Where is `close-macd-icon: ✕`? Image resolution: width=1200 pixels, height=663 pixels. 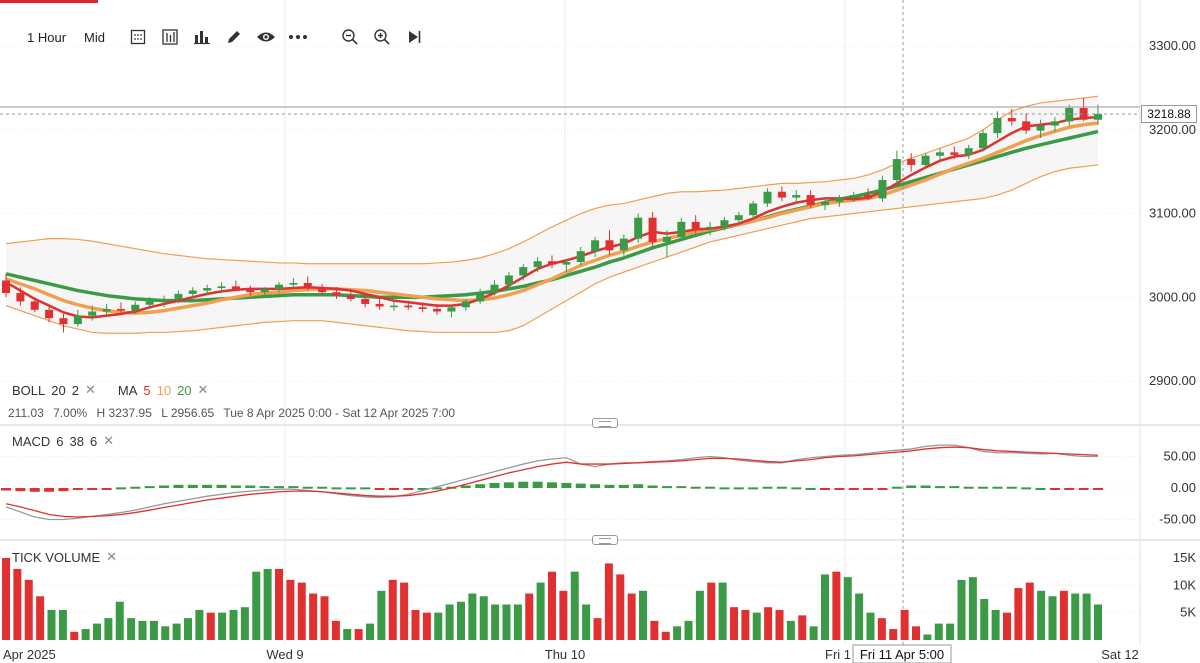 close-macd-icon: ✕ is located at coordinates (109, 440).